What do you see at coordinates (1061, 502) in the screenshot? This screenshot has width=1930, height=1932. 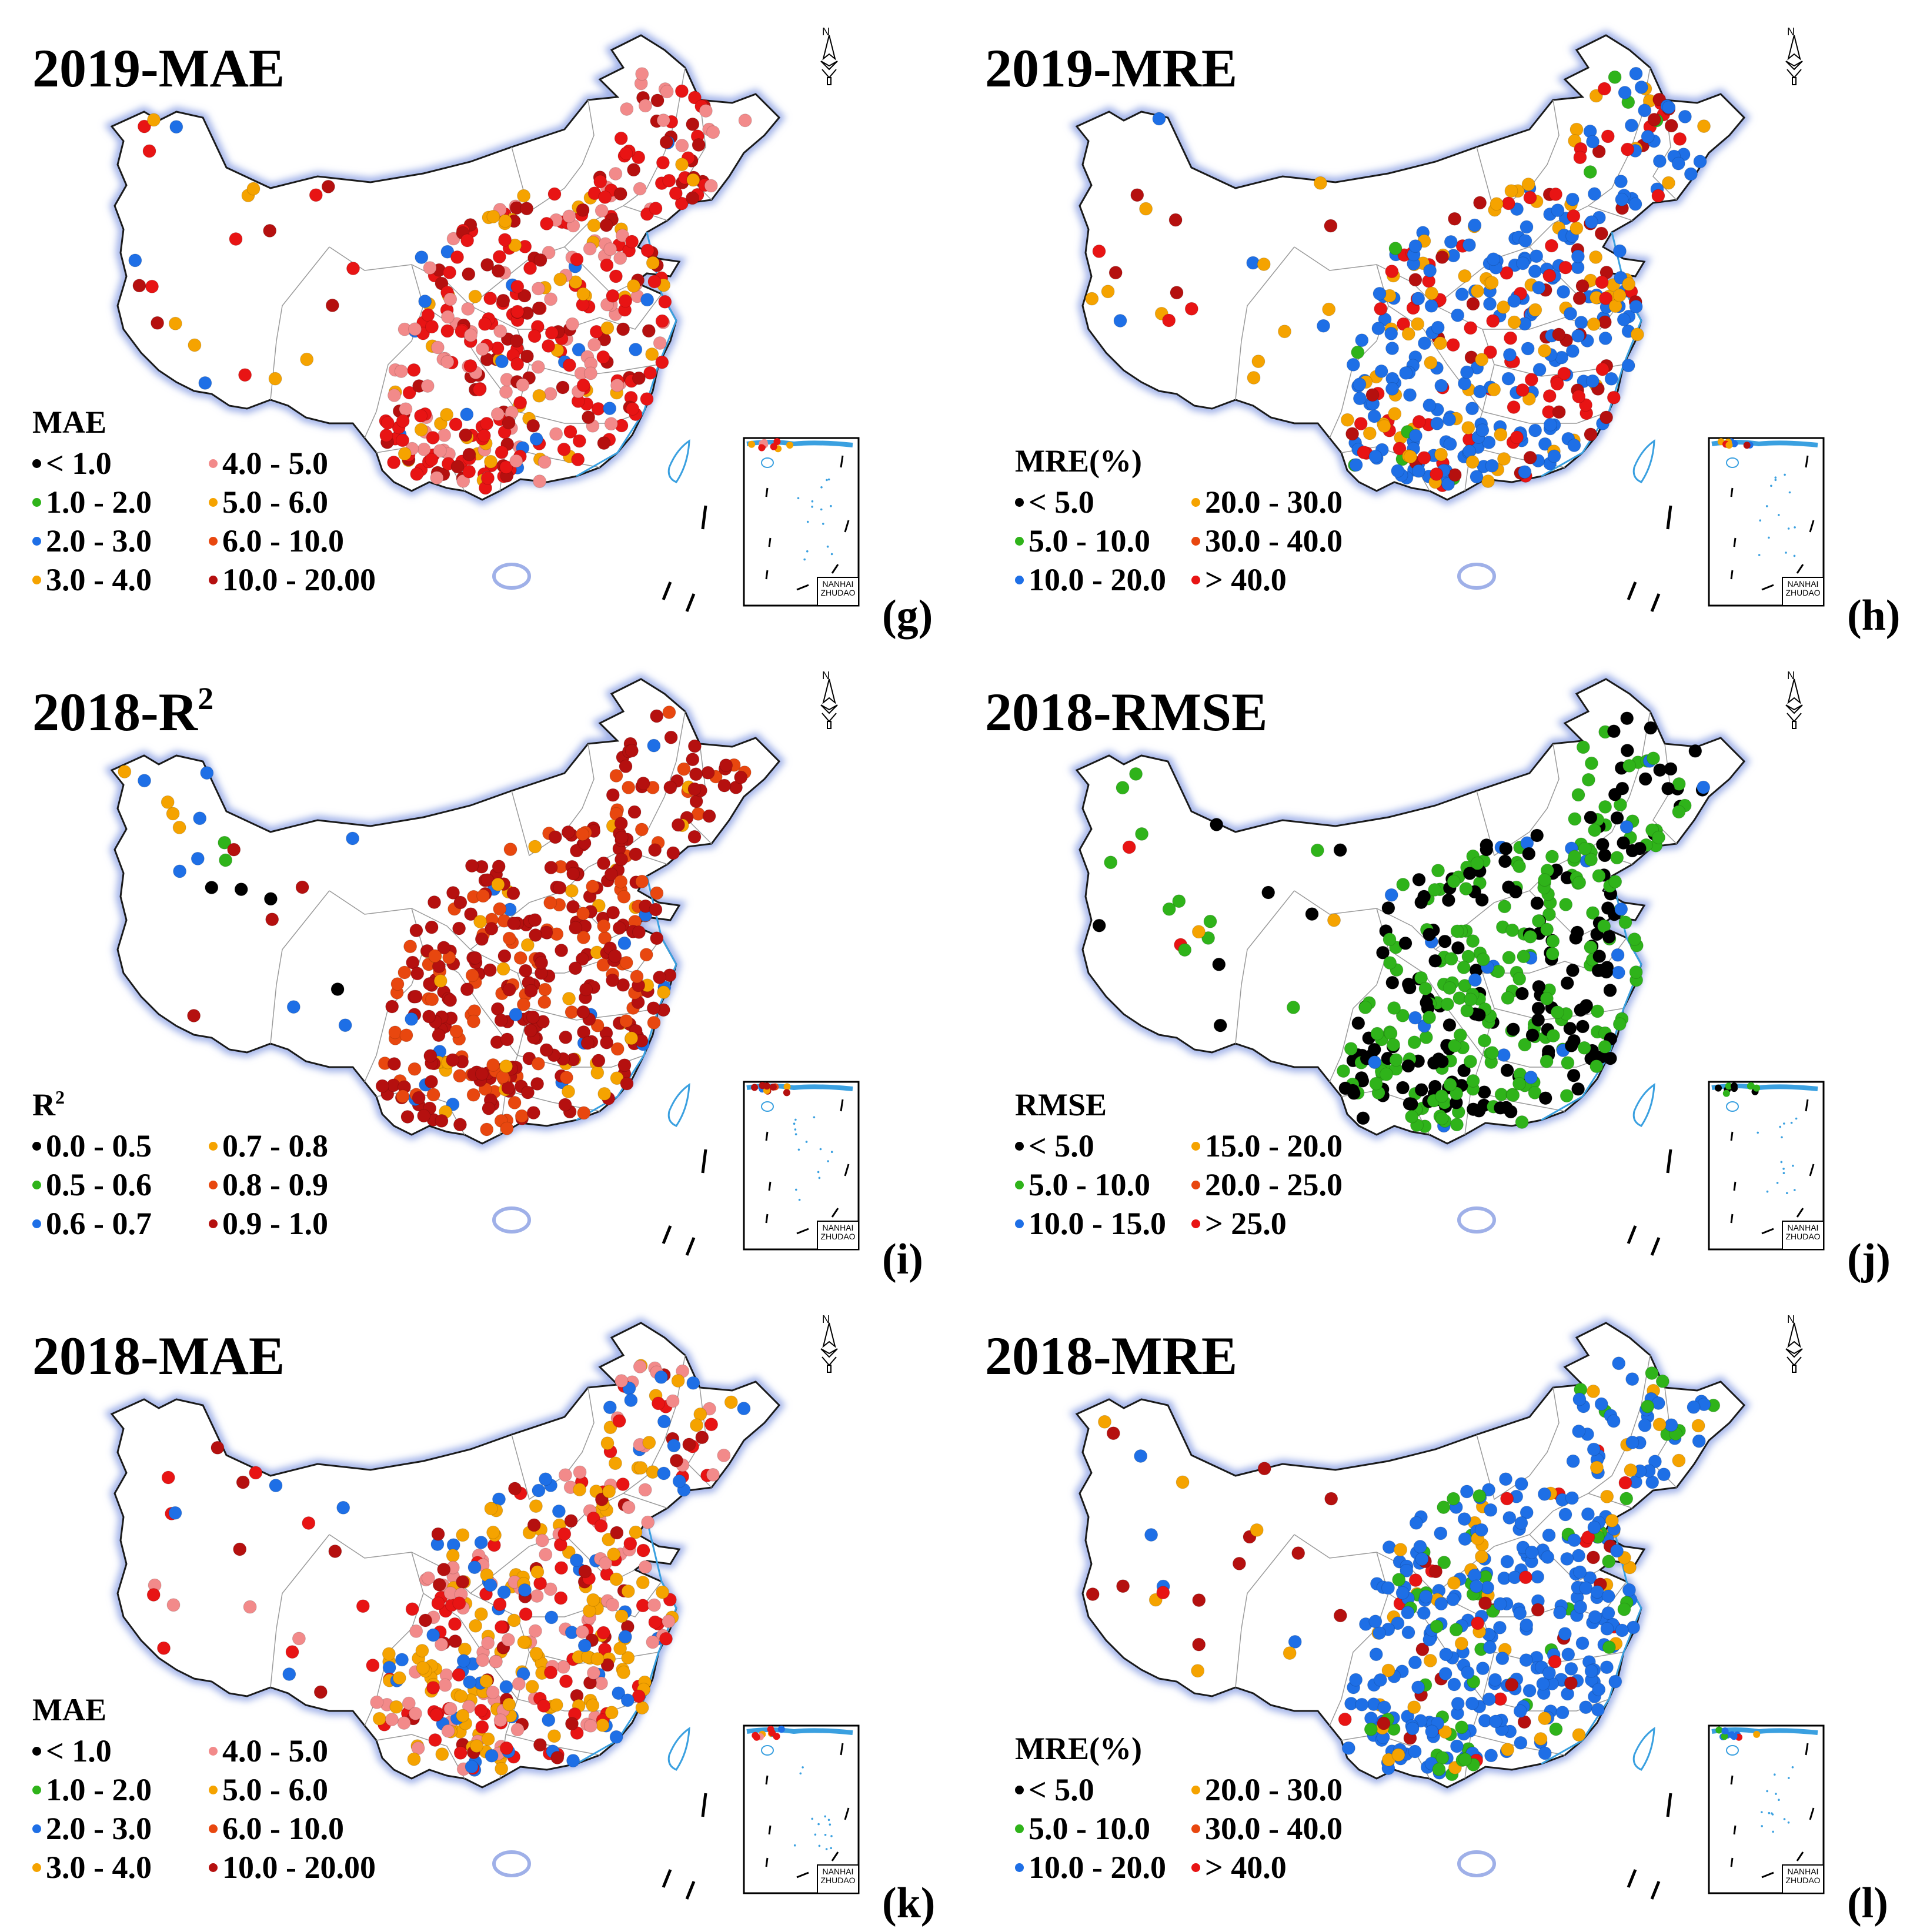 I see `legend-item-label: < 5.0` at bounding box center [1061, 502].